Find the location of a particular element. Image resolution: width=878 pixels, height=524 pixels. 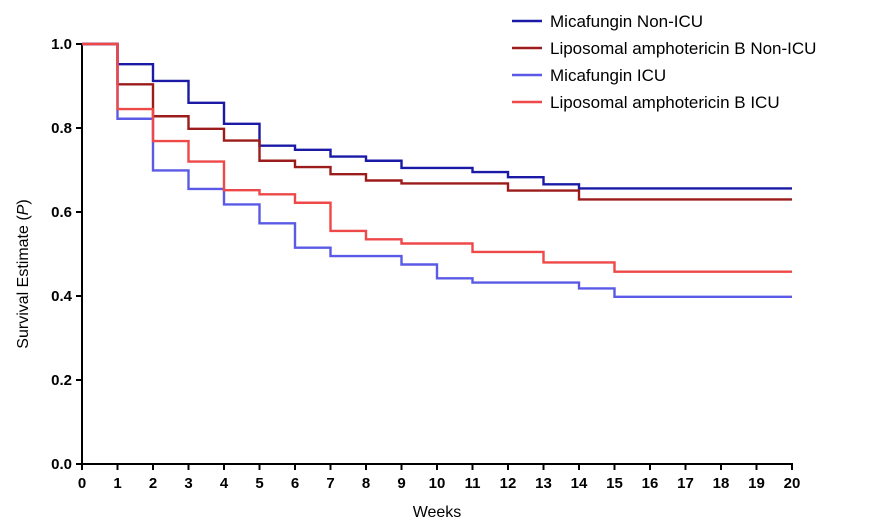

x-axis-title: Weeks is located at coordinates (437, 512).